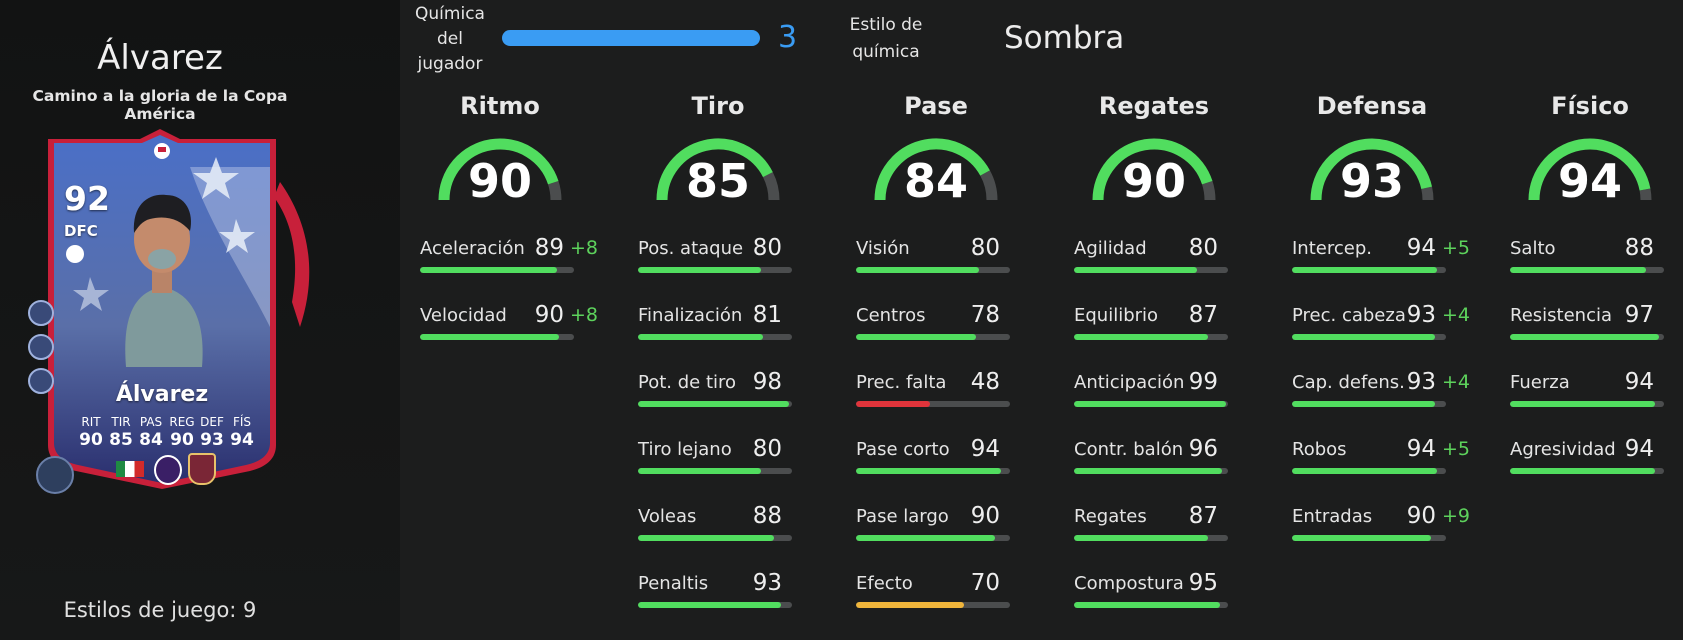 Image resolution: width=1683 pixels, height=640 pixels. What do you see at coordinates (1382, 256) in the screenshot?
I see `stat-row: Intercep. 94 +5` at bounding box center [1382, 256].